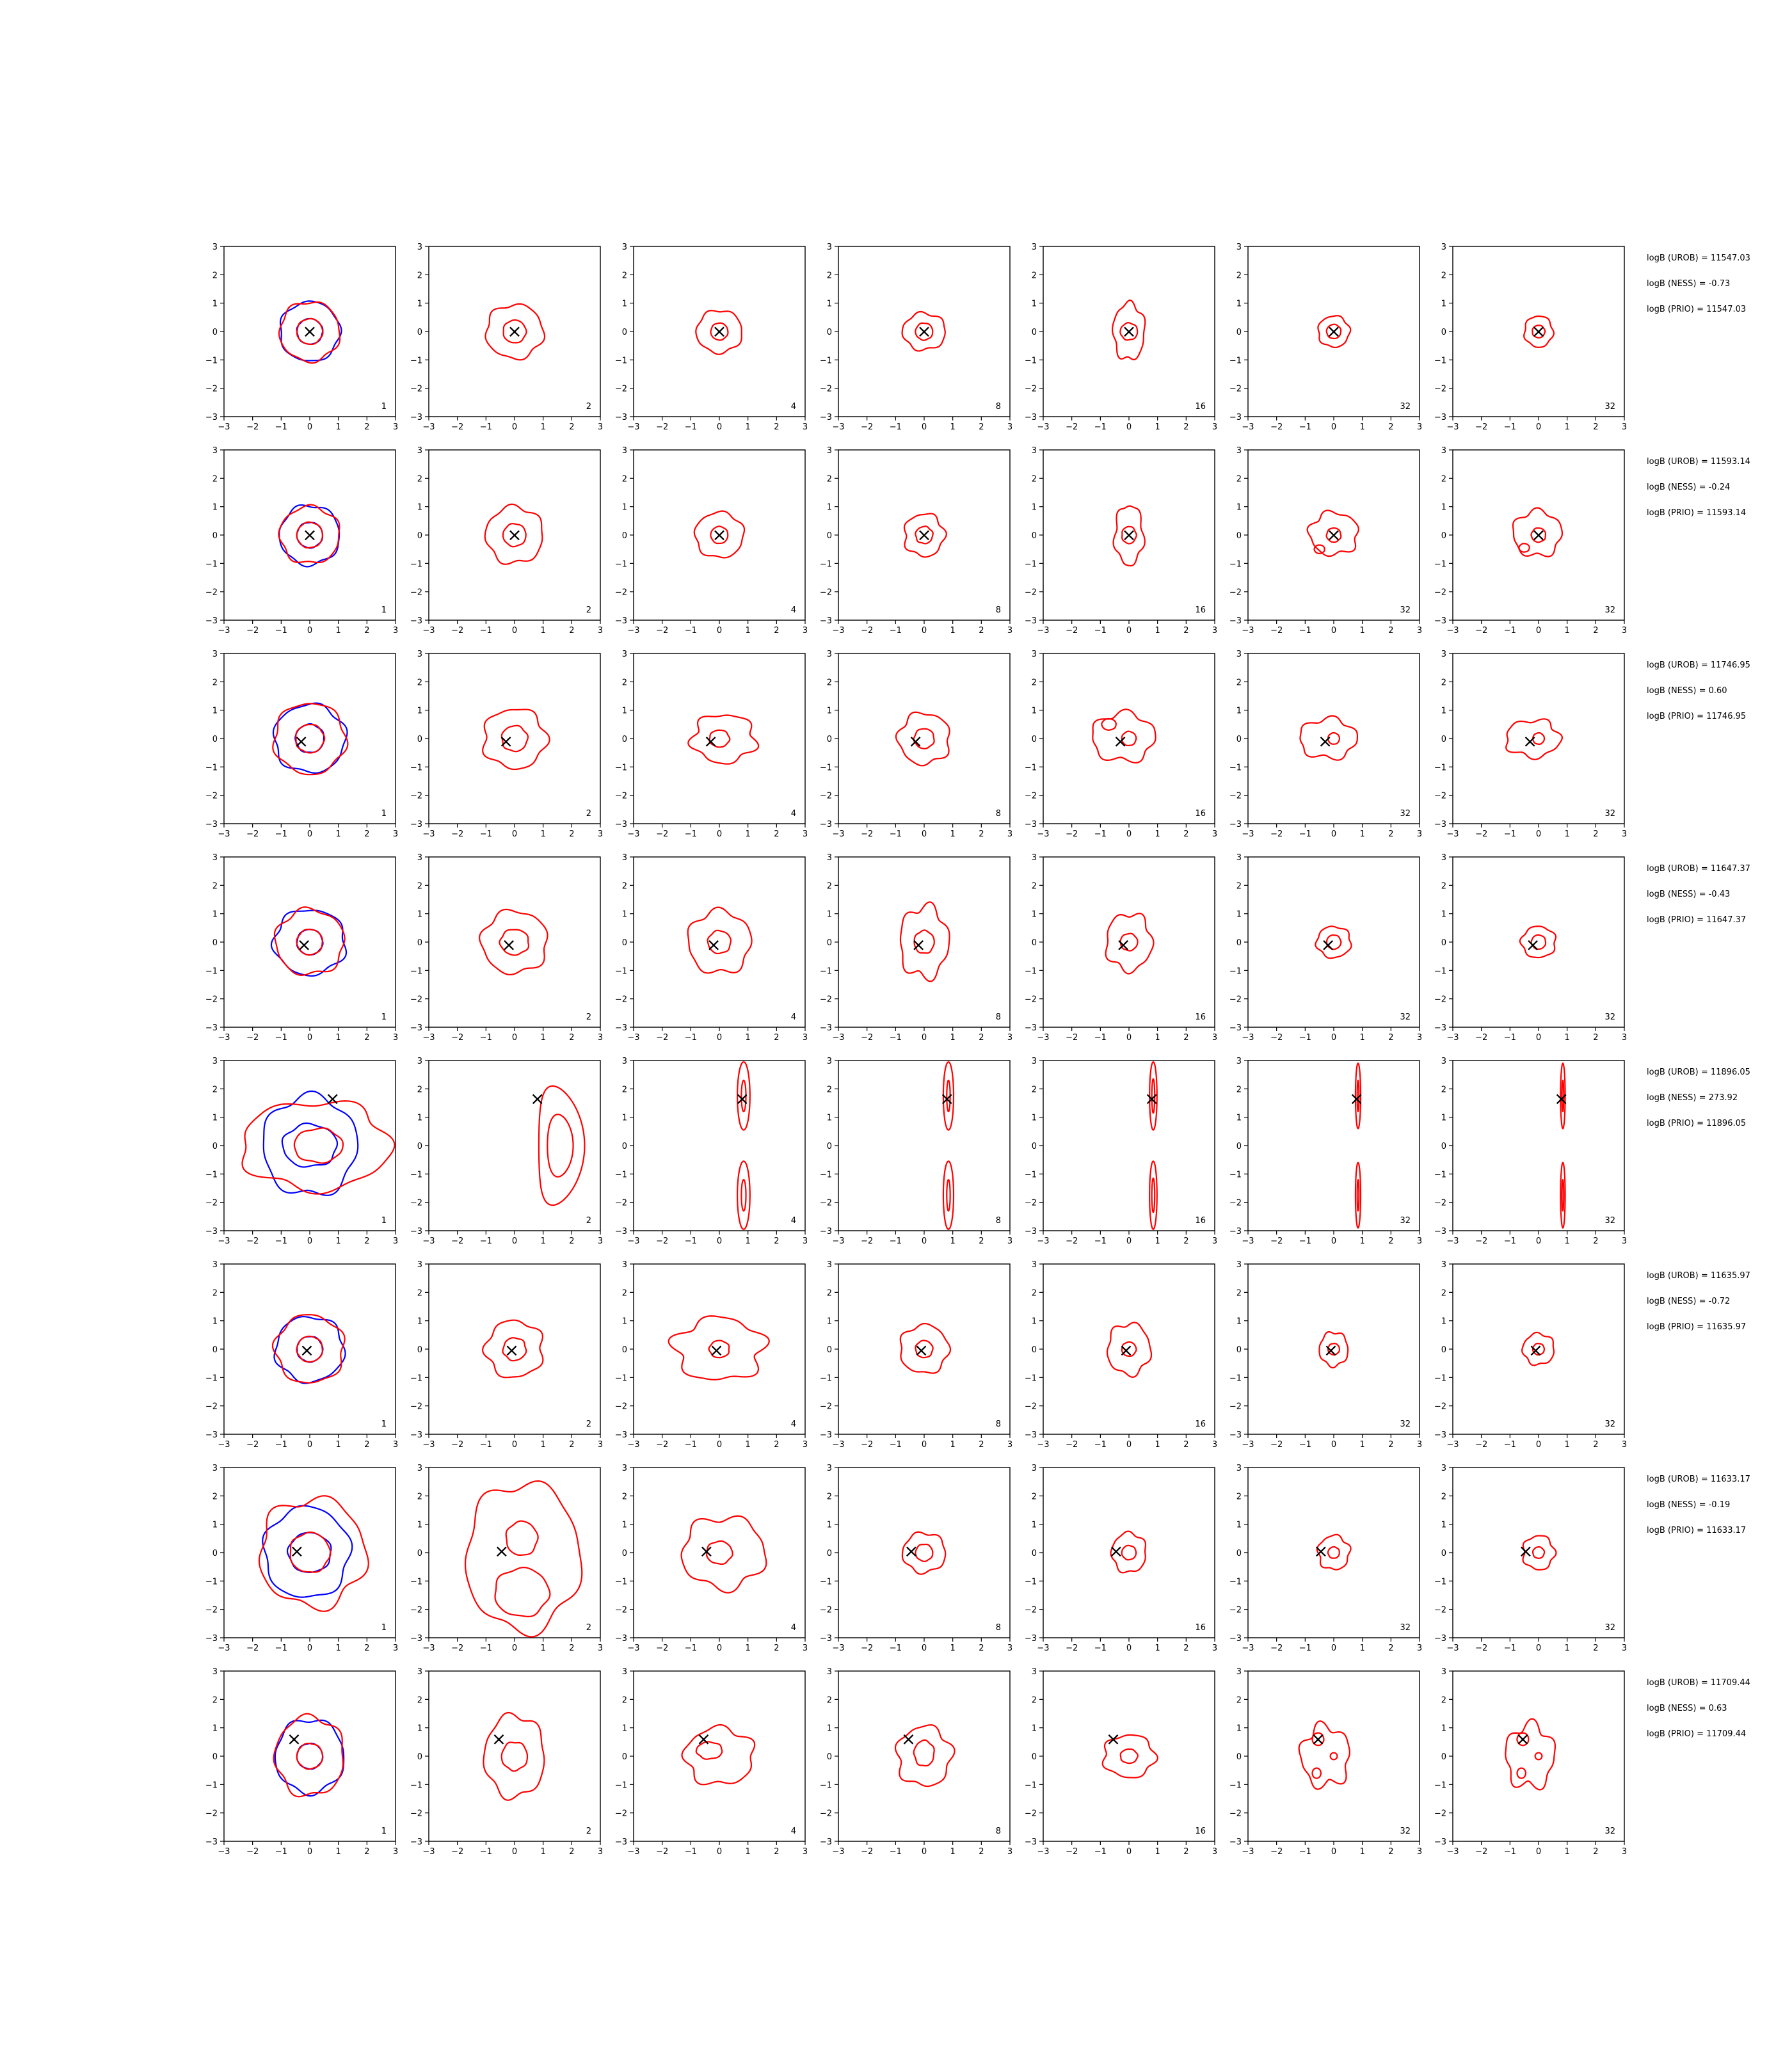 Image resolution: width=1792 pixels, height=2048 pixels. I want to click on subplot-r3-c1: −3 −2 −1 0 1 2 3 −3 −2 −1 0 1 2 3 × 1, so click(301, 744).